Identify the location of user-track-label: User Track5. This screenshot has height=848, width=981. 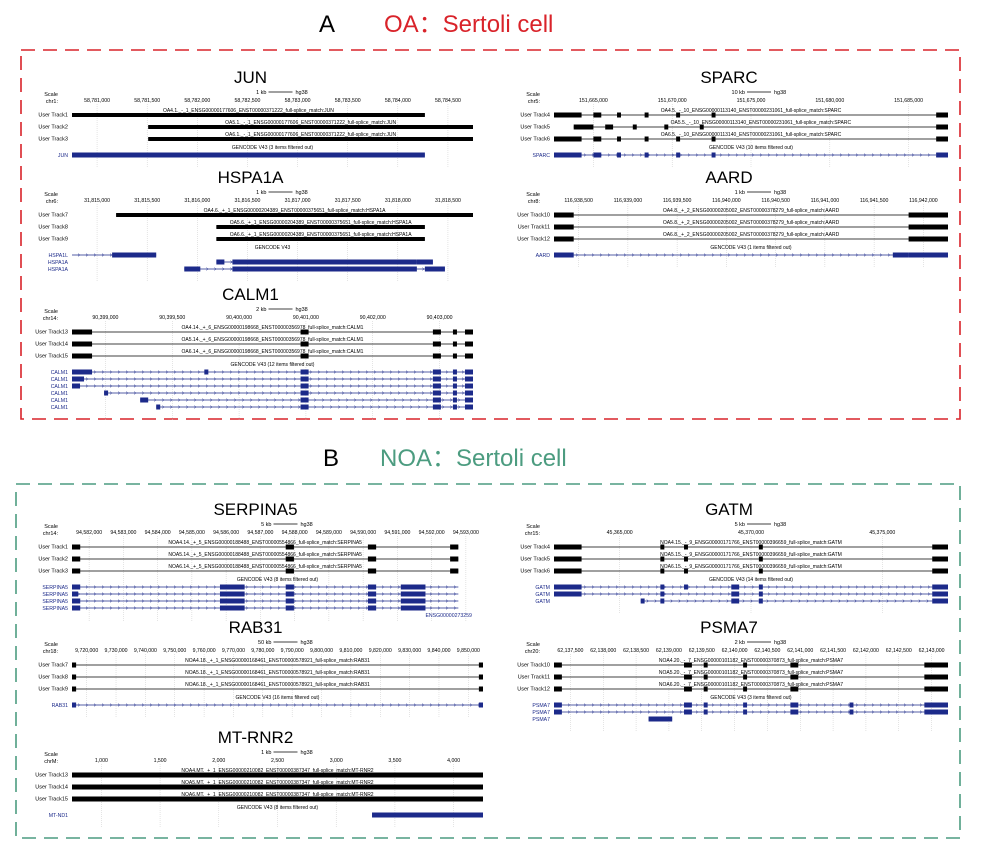
(535, 560).